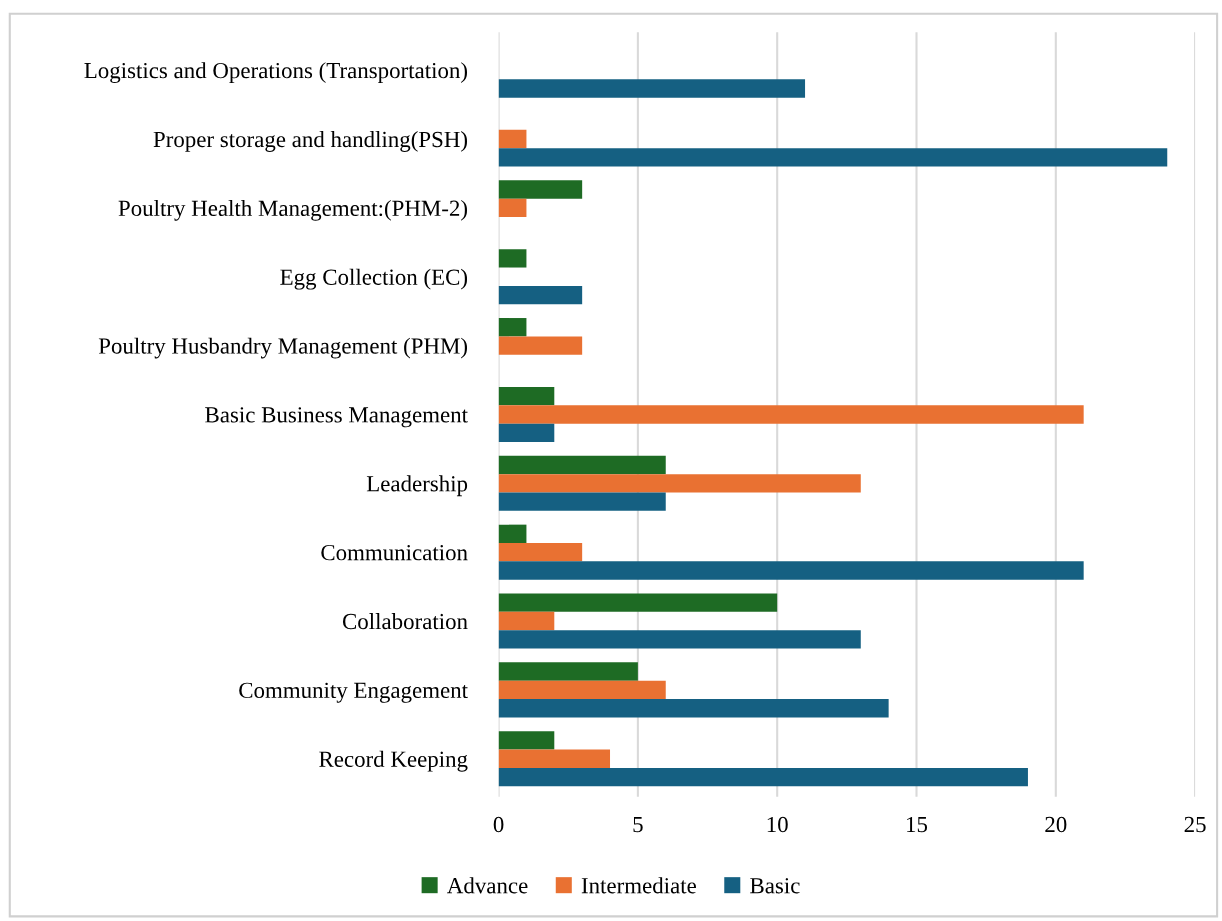 This screenshot has width=1222, height=921. What do you see at coordinates (283, 348) in the screenshot?
I see `y-tick-label: Poultry Husbandry Management (PHM)` at bounding box center [283, 348].